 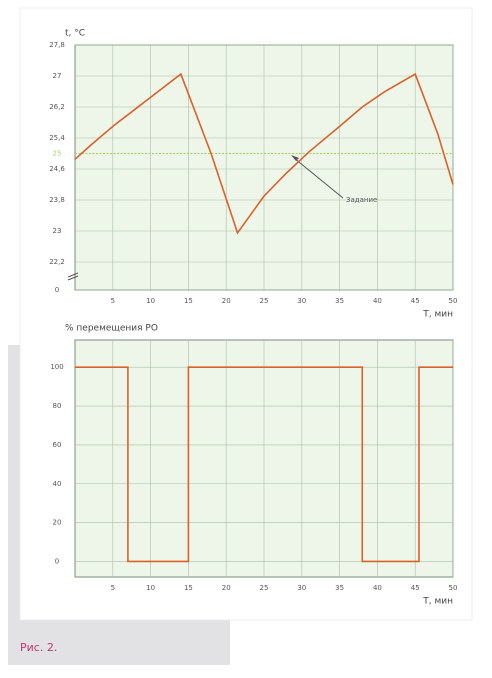 What do you see at coordinates (38, 647) in the screenshot?
I see `caption: Рис. 2.` at bounding box center [38, 647].